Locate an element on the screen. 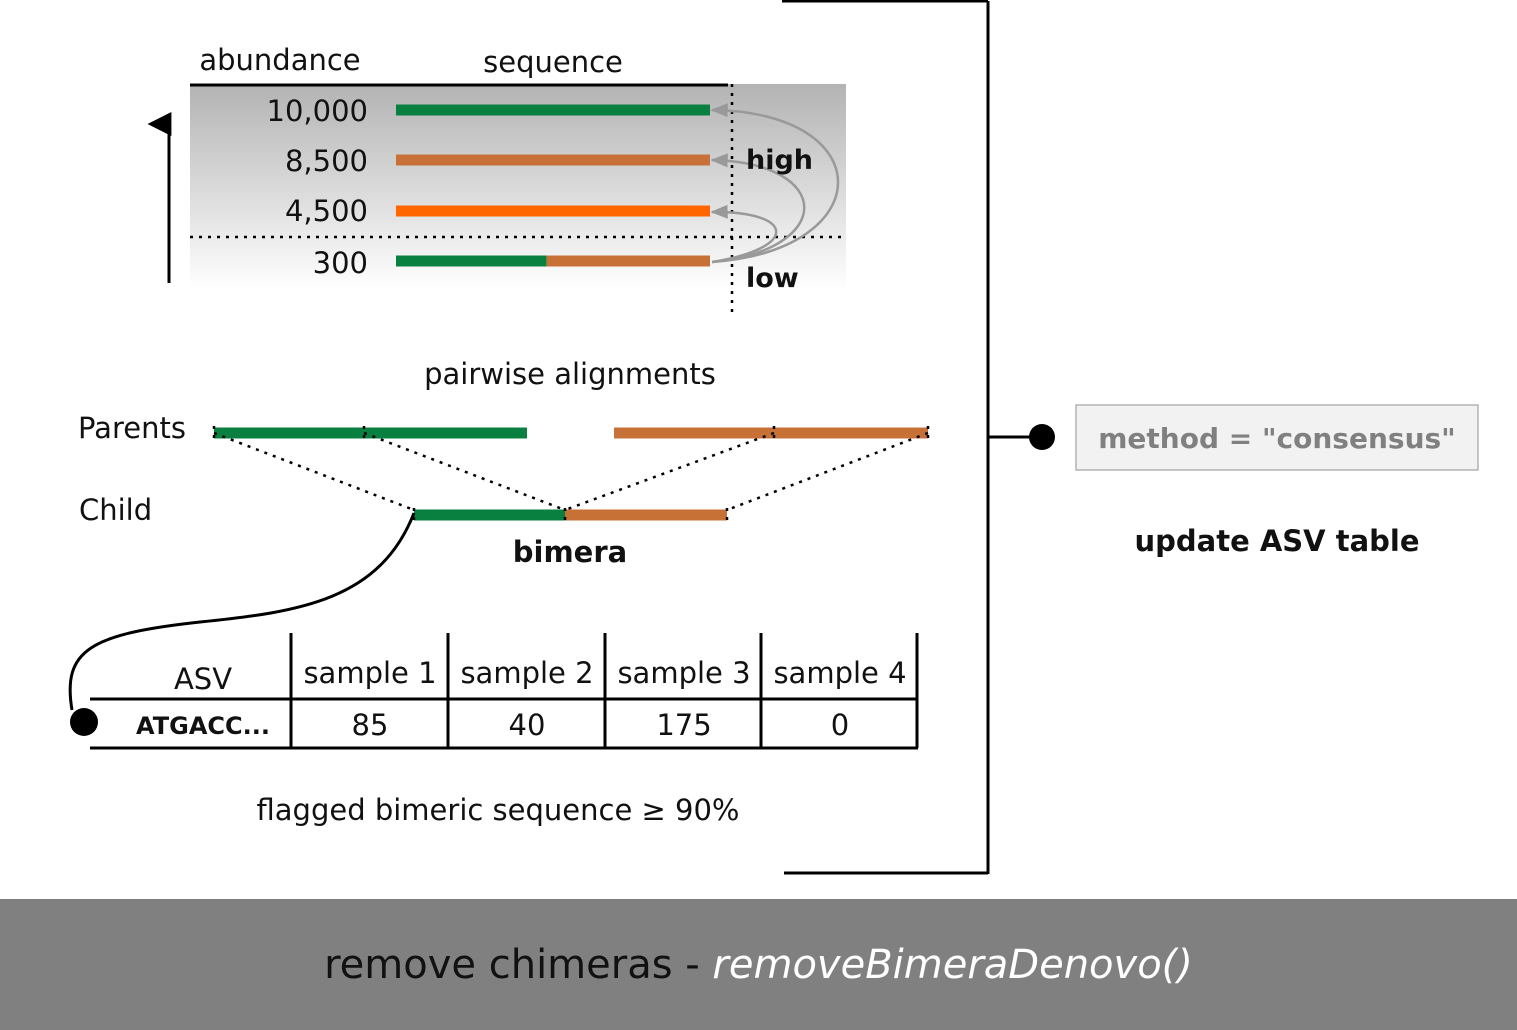 Image resolution: width=1517 pixels, height=1030 pixels. link-curve is located at coordinates (242, 611).